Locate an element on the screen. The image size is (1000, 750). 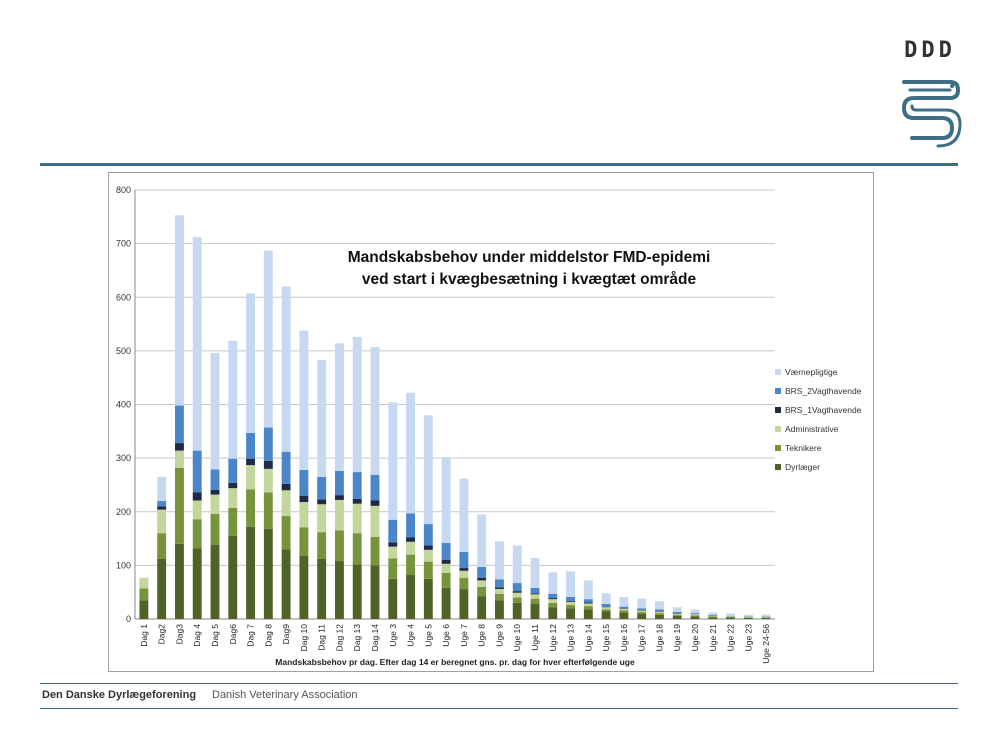
x-tick-label: Uge 22 is located at coordinates (731, 638).